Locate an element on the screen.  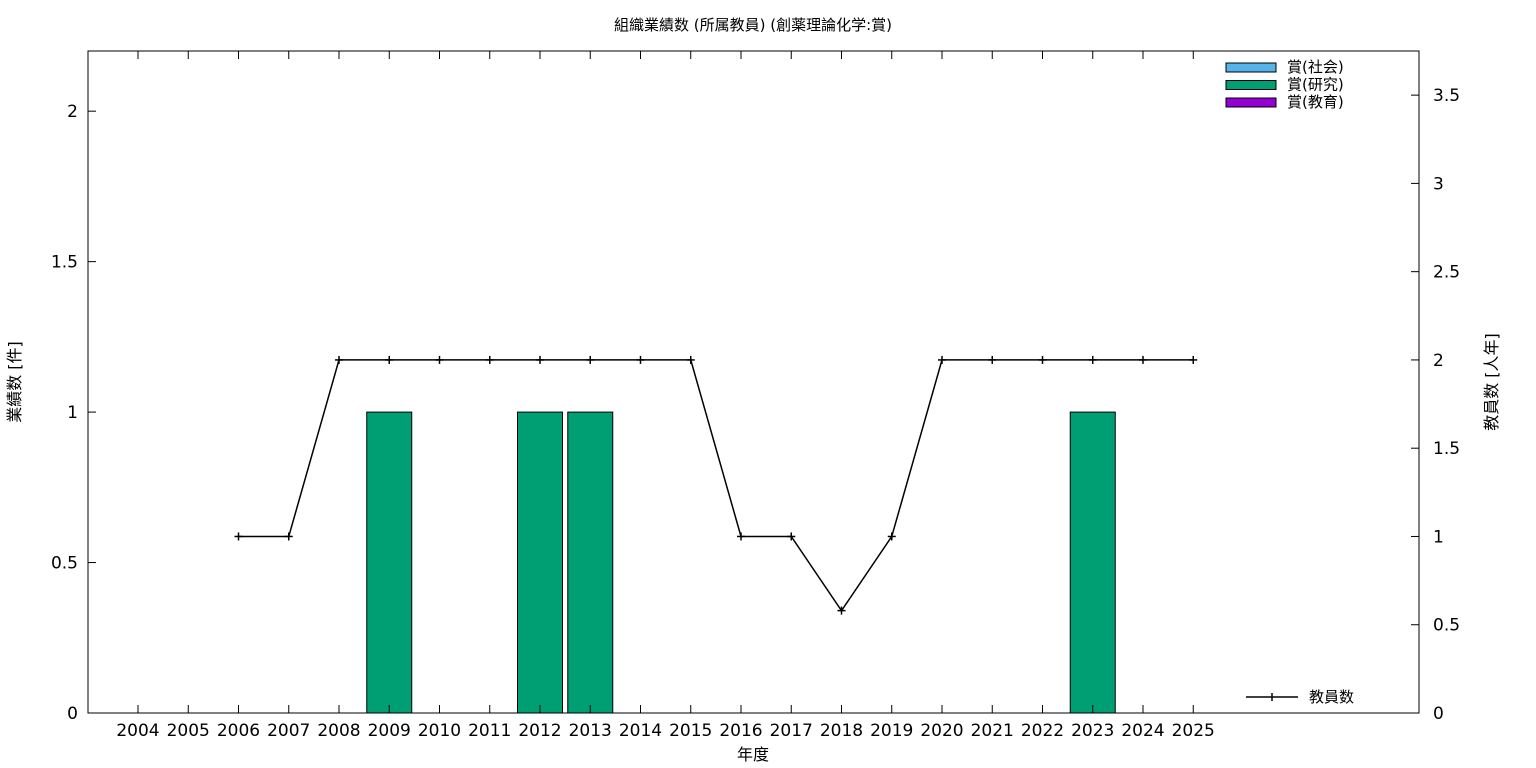
x-tick-label: 2007 is located at coordinates (288, 731).